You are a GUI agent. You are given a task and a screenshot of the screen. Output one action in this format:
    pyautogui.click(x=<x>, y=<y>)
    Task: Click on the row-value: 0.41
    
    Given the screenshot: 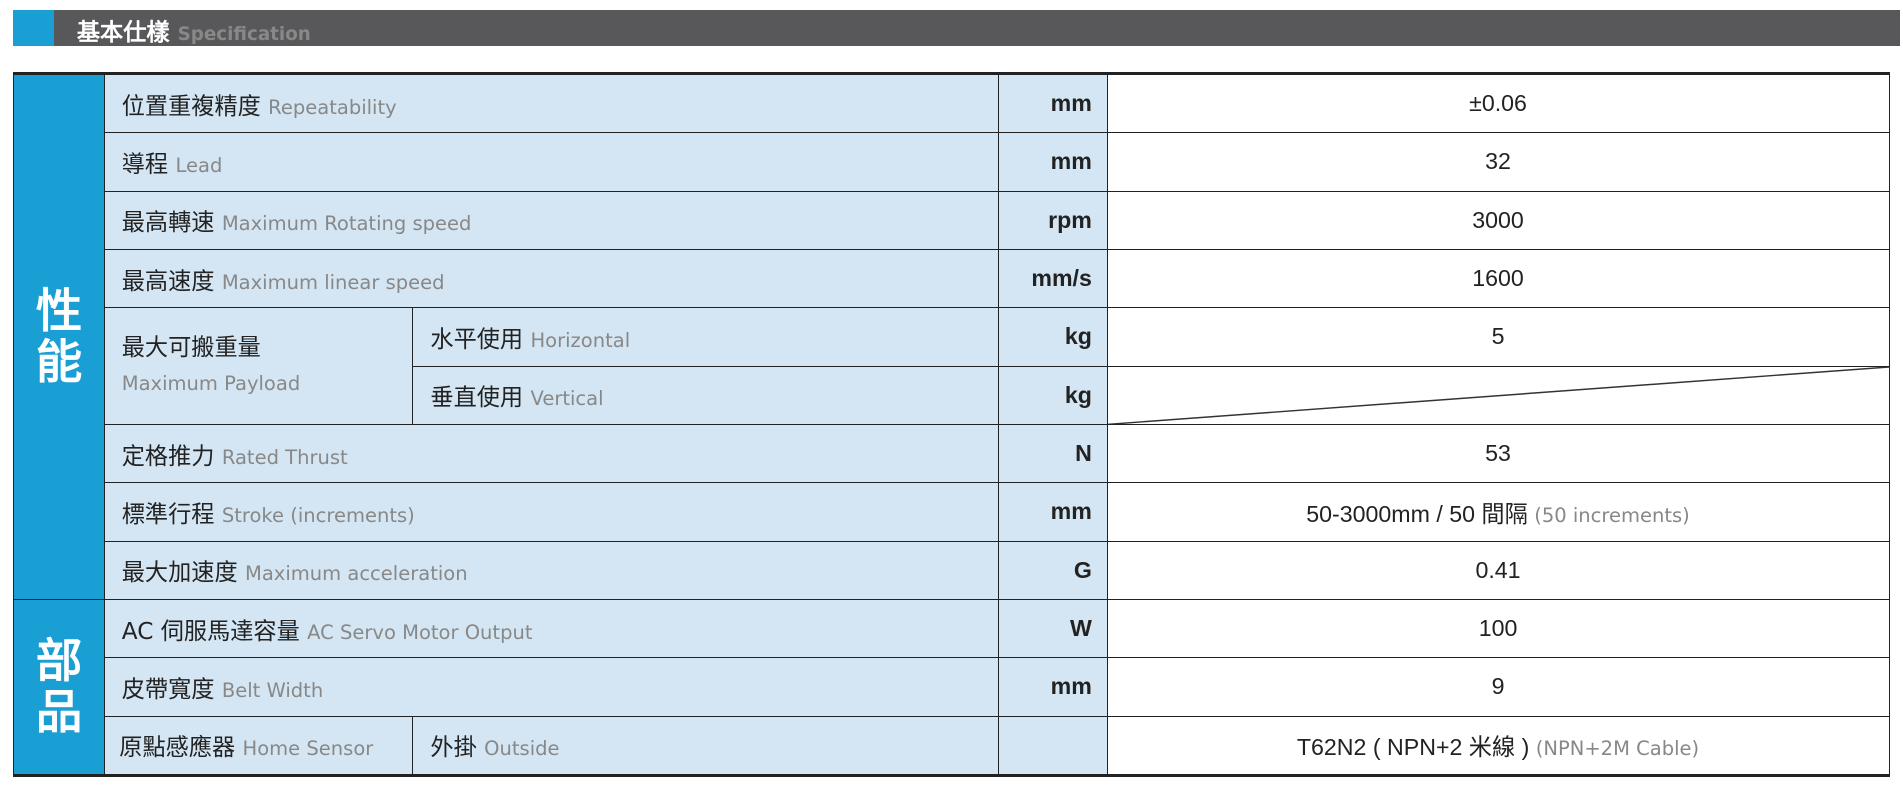 What is the action you would take?
    pyautogui.click(x=1498, y=570)
    